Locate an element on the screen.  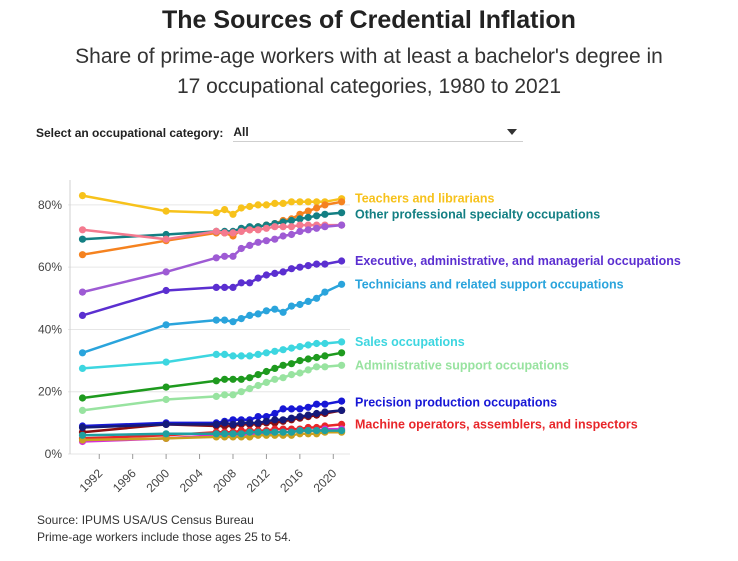
category-dropdown: All is located at coordinates (378, 132).